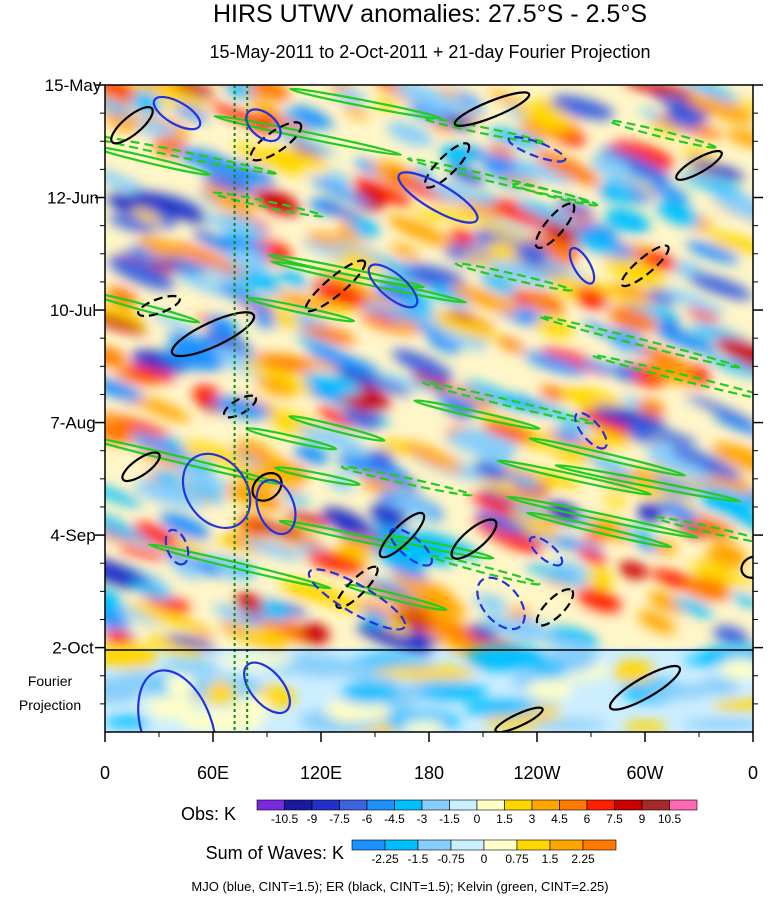  Describe the element at coordinates (614, 819) in the screenshot. I see `colorbar-level-label: 7.5` at that location.